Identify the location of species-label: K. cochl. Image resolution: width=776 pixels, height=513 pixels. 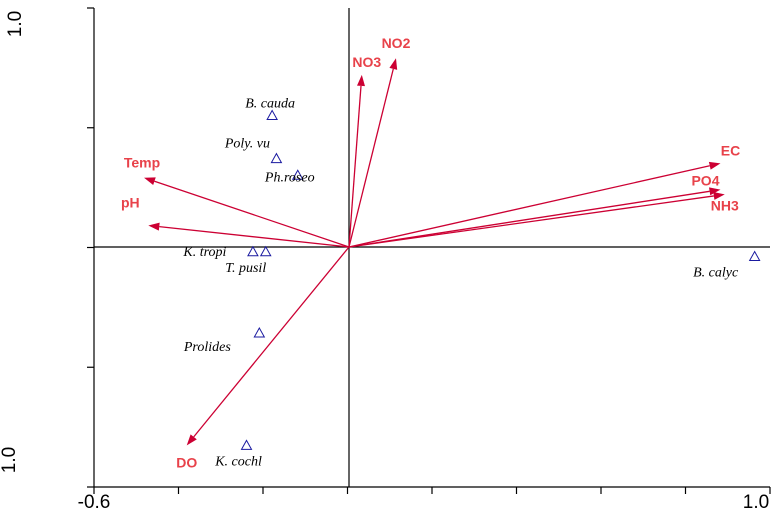
(238, 461).